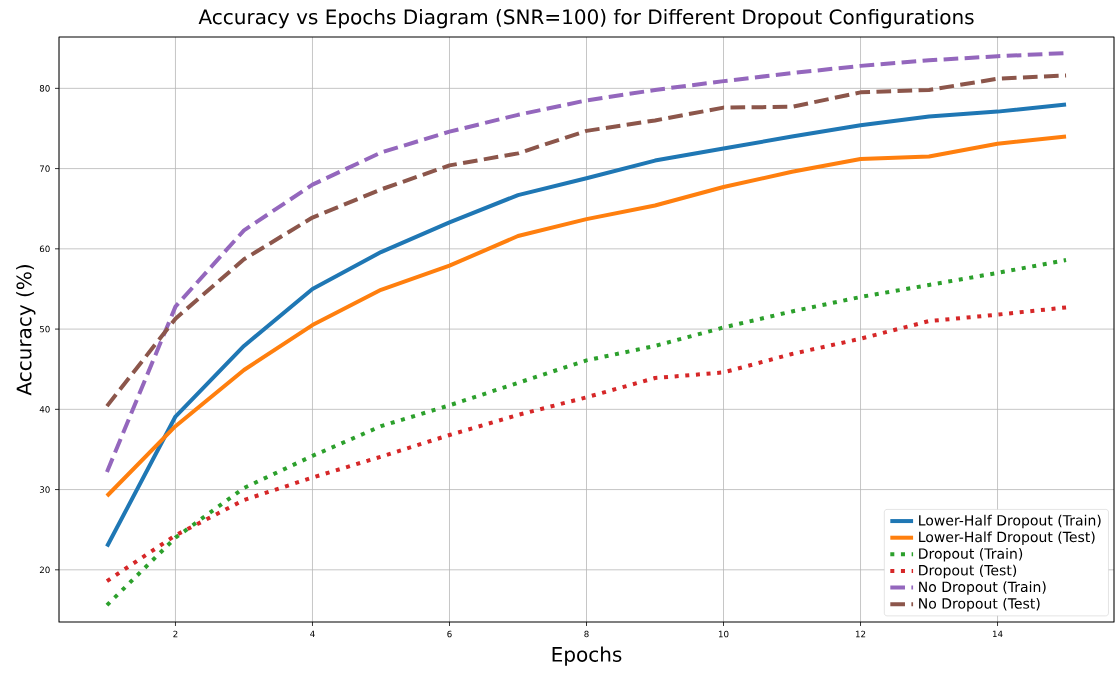 The image size is (1115, 677). Describe the element at coordinates (723, 634) in the screenshot. I see `x-tick-label: 10` at that location.